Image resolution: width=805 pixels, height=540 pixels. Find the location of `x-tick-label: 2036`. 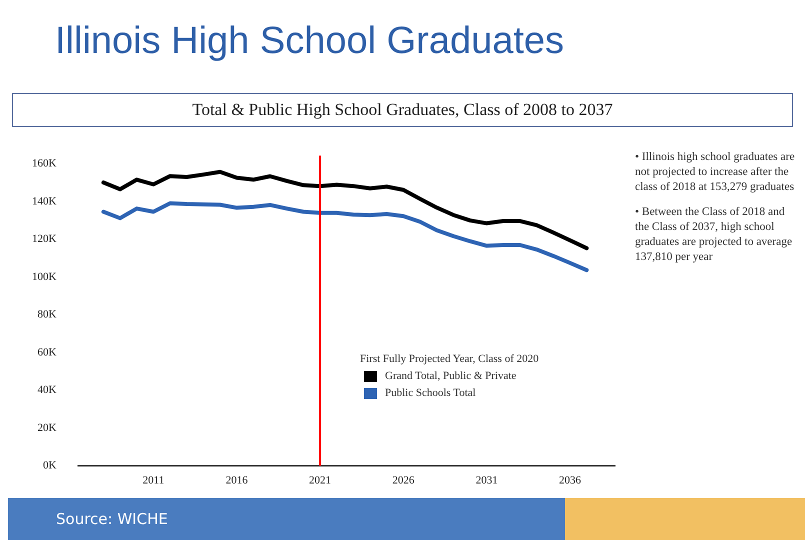

x-tick-label: 2036 is located at coordinates (570, 480).